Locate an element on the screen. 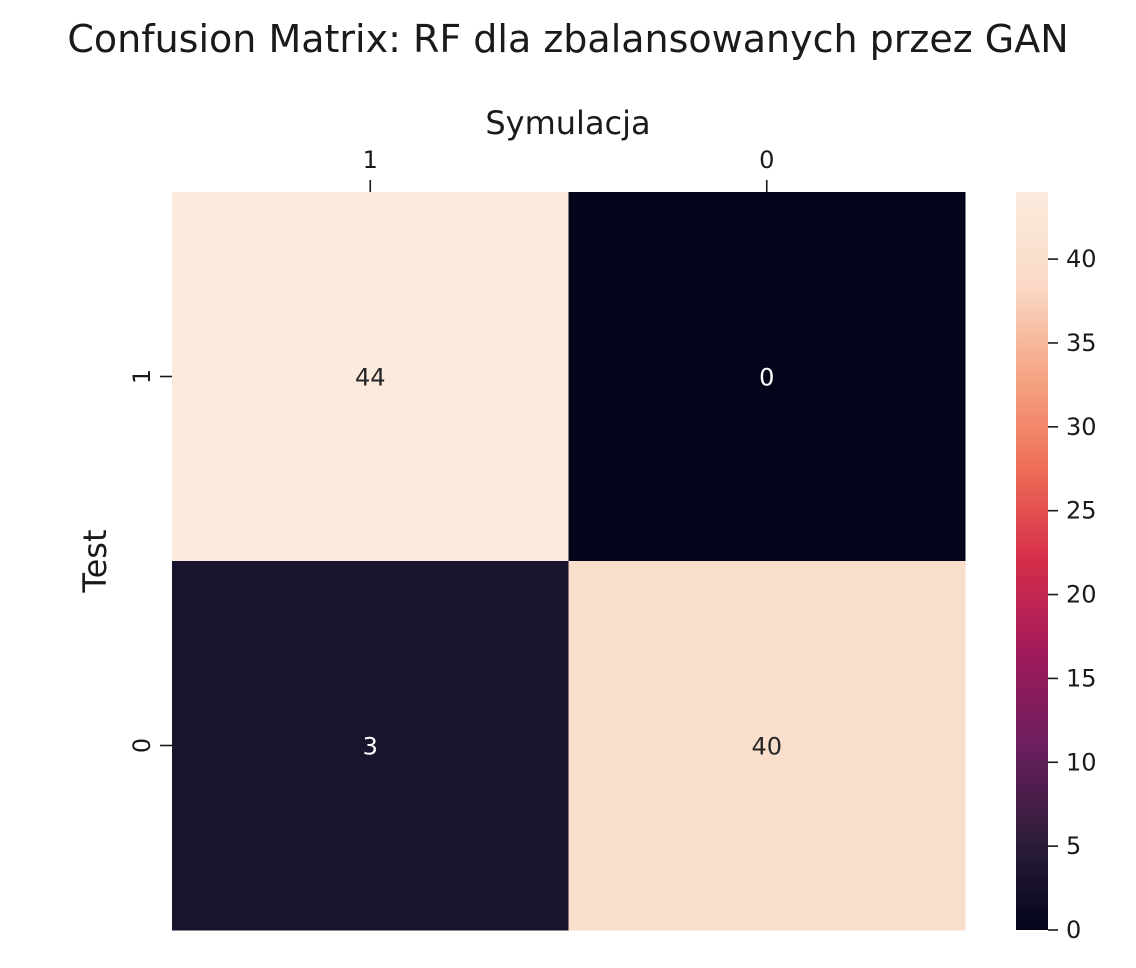 This screenshot has width=1136, height=968. colorbar-tick-label: 40 is located at coordinates (1081, 259).